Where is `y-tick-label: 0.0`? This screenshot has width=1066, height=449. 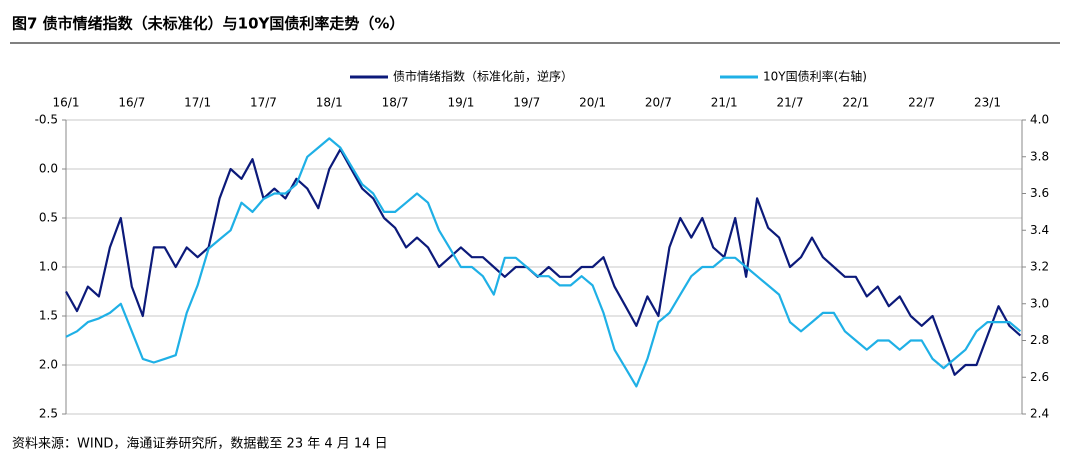 y-tick-label: 0.0 is located at coordinates (48, 169).